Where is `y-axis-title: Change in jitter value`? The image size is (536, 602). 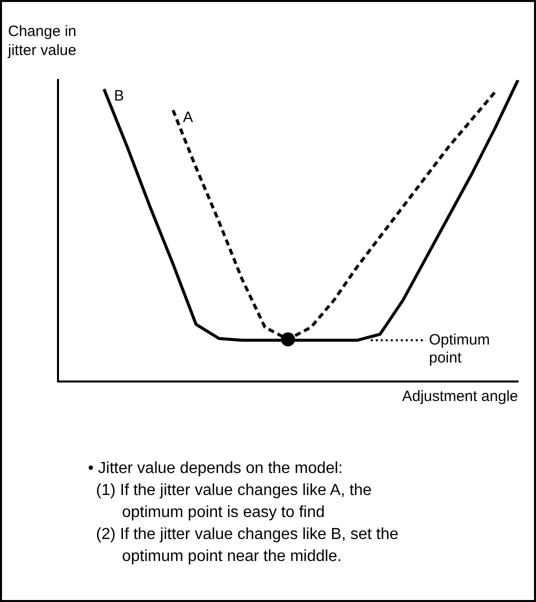 y-axis-title: Change in jitter value is located at coordinates (43, 41).